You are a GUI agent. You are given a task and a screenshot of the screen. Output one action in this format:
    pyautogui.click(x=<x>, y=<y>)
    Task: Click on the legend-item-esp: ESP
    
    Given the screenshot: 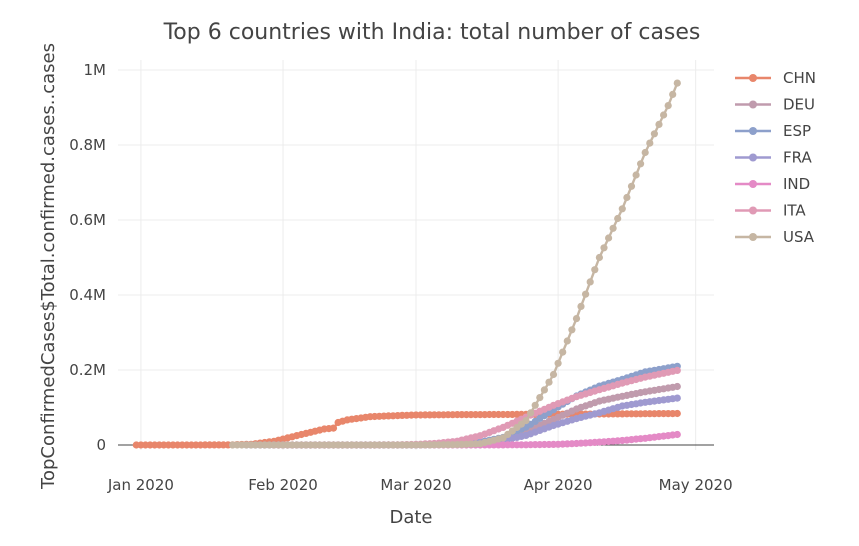 What is the action you would take?
    pyautogui.click(x=773, y=131)
    